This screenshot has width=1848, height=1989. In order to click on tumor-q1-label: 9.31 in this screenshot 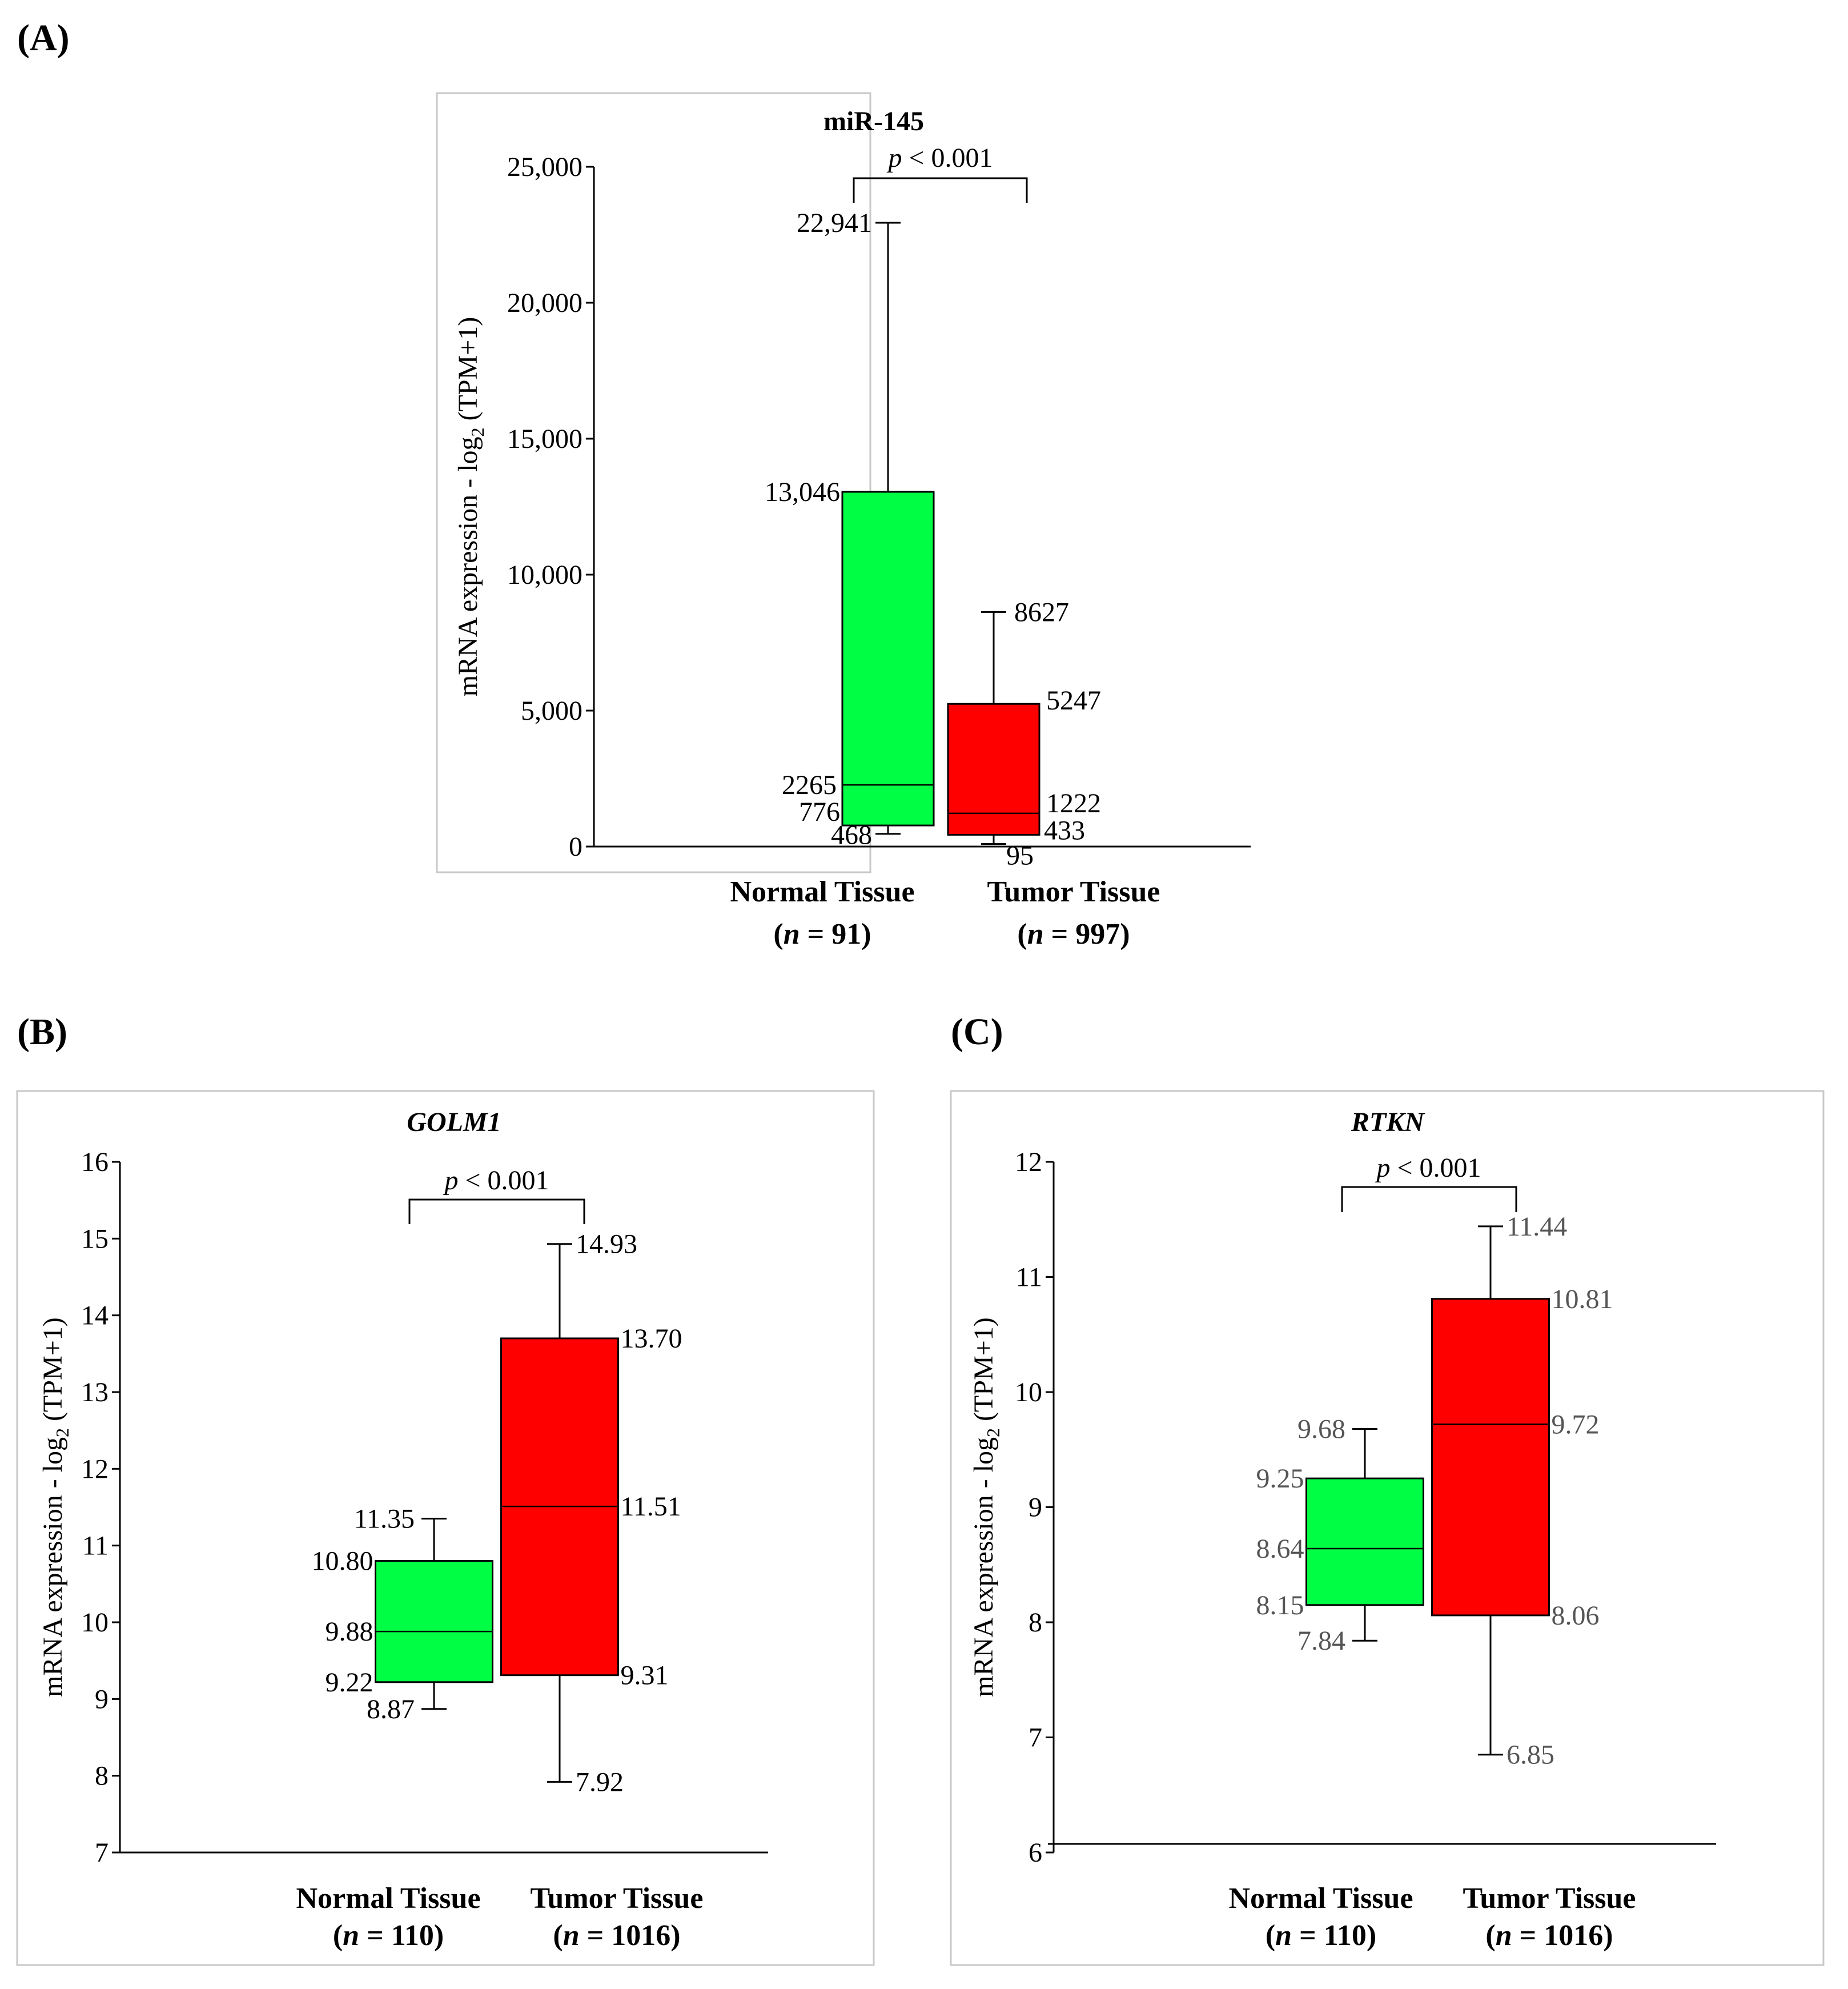, I will do `click(645, 1676)`.